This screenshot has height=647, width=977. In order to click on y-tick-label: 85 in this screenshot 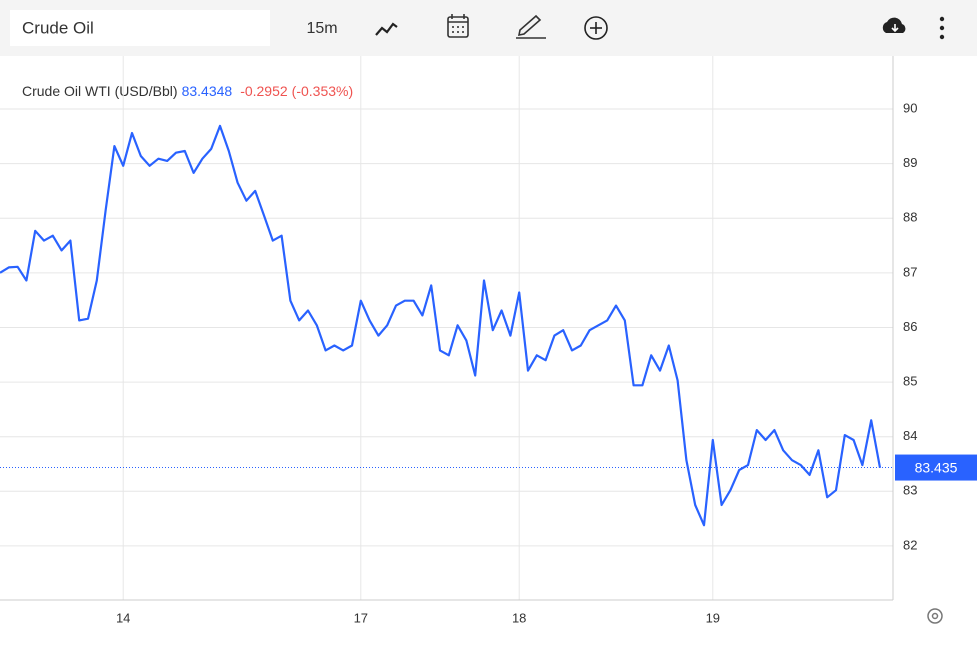, I will do `click(910, 381)`.